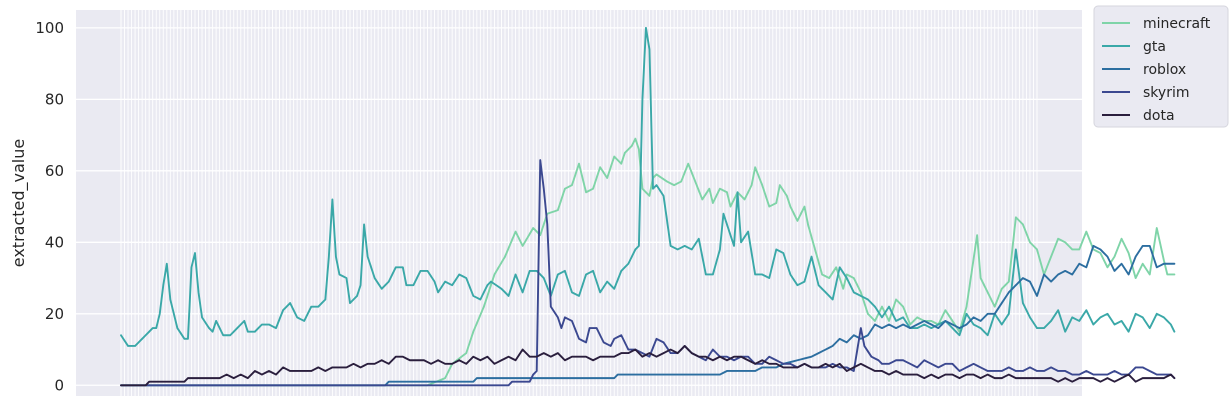 The height and width of the screenshot is (405, 1232). What do you see at coordinates (1166, 93) in the screenshot?
I see `legend-label-skyrim: skyrim` at bounding box center [1166, 93].